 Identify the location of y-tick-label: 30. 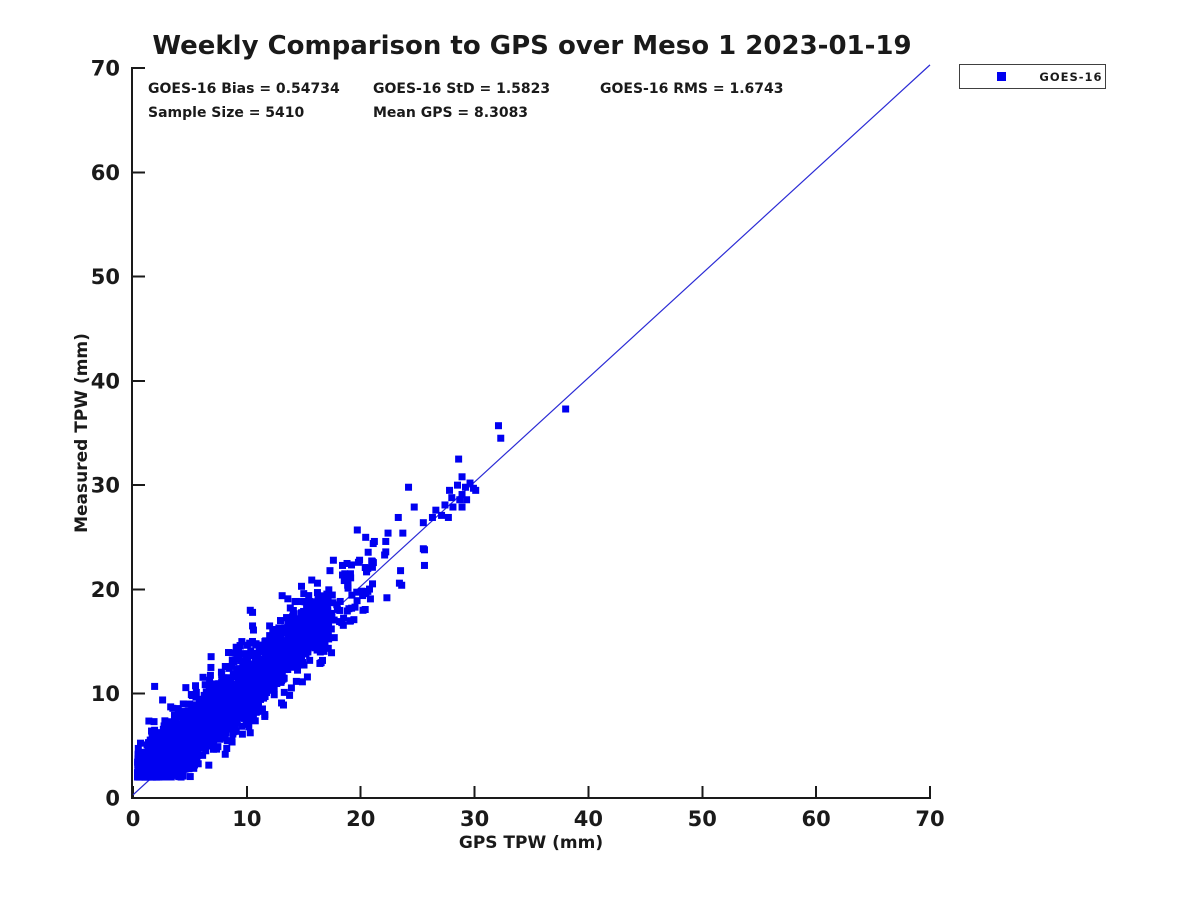
(105, 486).